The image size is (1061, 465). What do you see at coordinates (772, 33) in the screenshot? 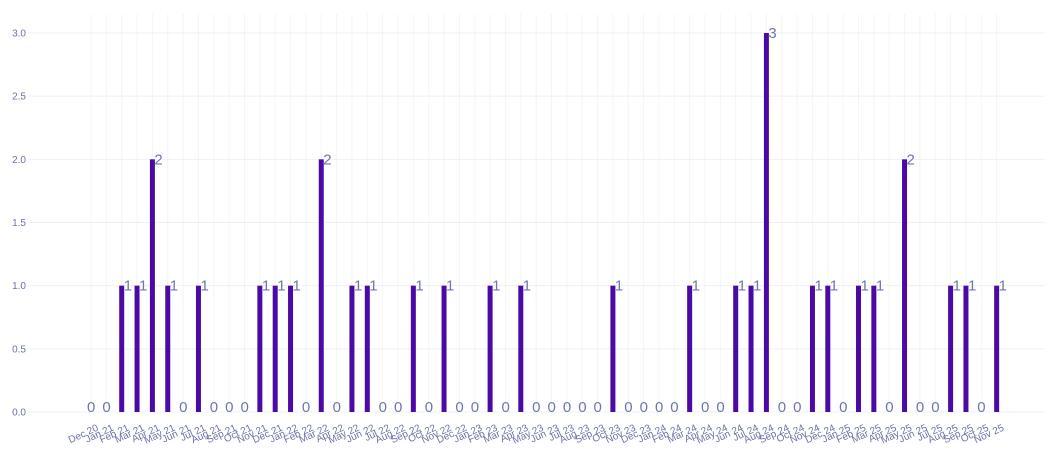
I see `data-label: 3` at bounding box center [772, 33].